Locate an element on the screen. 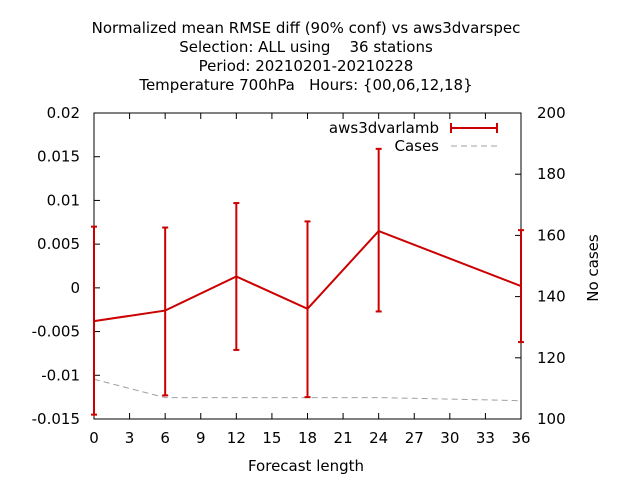 Image resolution: width=640 pixels, height=480 pixels. y-tick-label-7: 0.02 is located at coordinates (63, 113).